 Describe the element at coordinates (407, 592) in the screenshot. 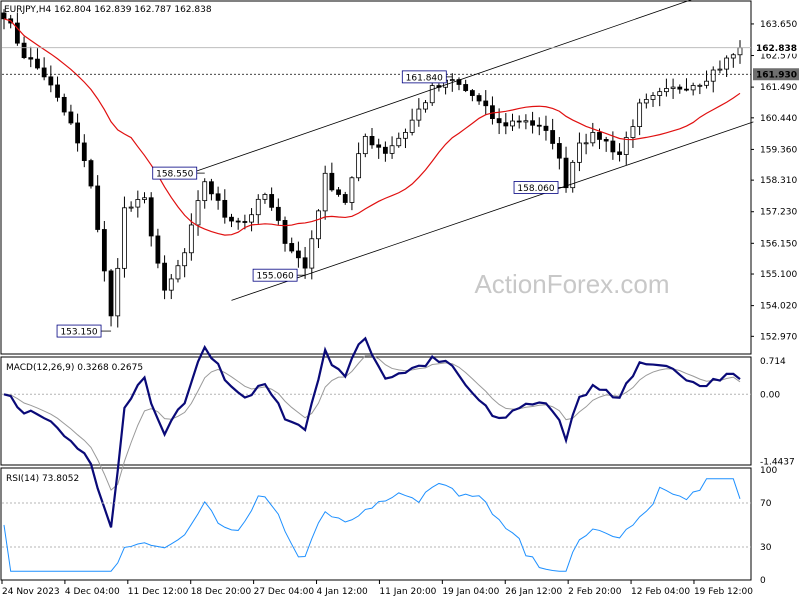

I see `time-tick-label: 11 Jan 20:00` at that location.